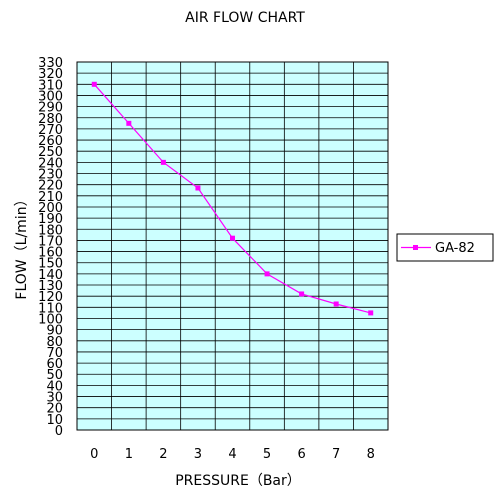 The width and height of the screenshot is (500, 500). What do you see at coordinates (50, 208) in the screenshot?
I see `y-tick-label: 200` at bounding box center [50, 208].